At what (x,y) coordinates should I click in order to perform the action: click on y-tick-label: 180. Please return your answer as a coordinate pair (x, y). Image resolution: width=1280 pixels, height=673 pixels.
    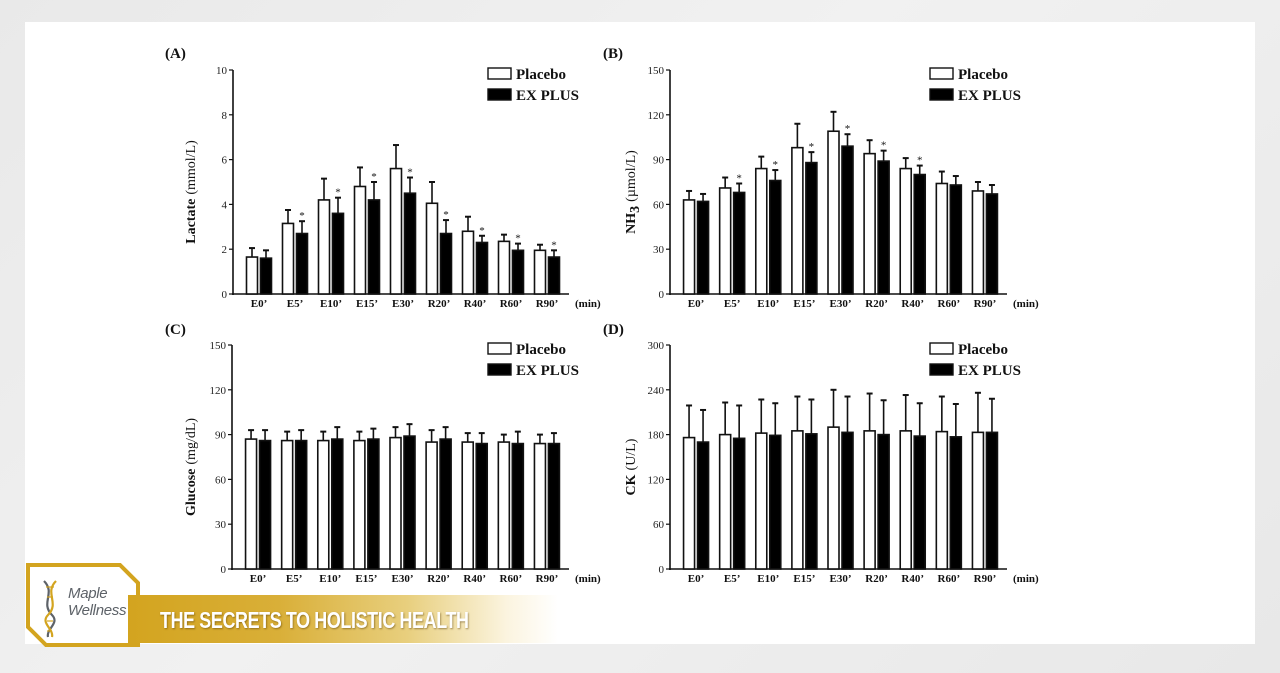
    Looking at the image, I should click on (656, 436).